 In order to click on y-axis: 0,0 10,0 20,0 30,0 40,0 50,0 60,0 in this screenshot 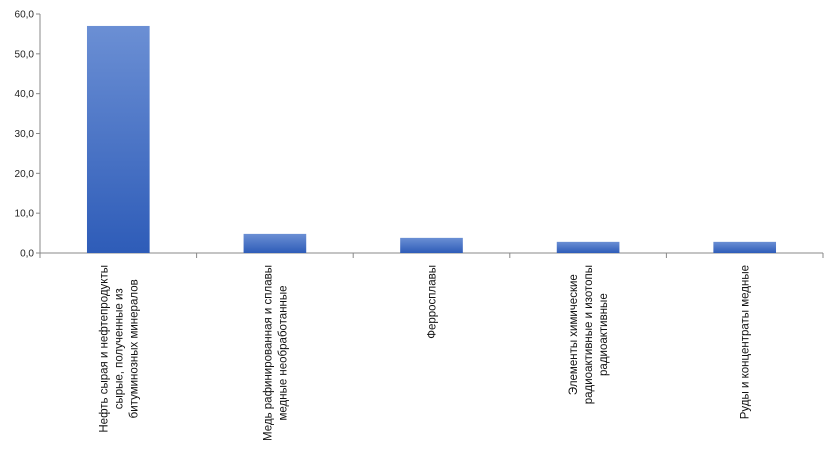, I will do `click(28, 135)`.